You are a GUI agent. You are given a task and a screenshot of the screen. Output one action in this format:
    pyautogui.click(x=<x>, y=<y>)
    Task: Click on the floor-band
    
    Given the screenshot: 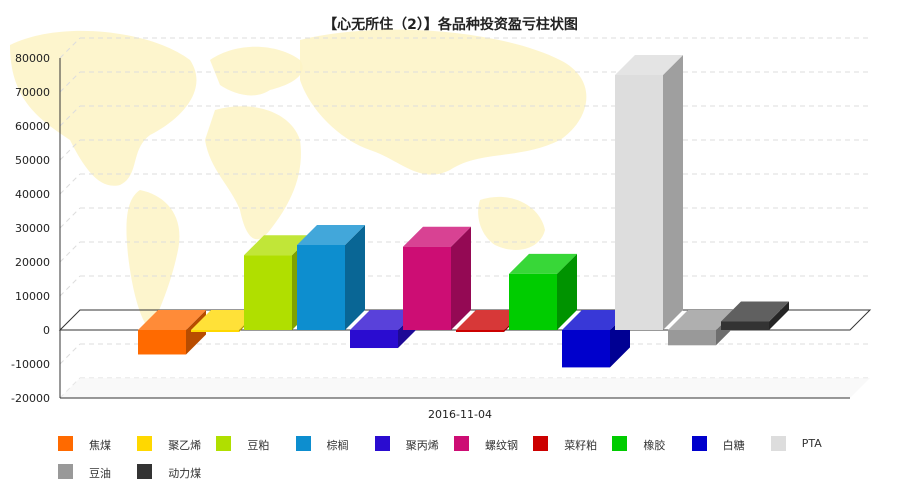 What is the action you would take?
    pyautogui.click(x=465, y=388)
    